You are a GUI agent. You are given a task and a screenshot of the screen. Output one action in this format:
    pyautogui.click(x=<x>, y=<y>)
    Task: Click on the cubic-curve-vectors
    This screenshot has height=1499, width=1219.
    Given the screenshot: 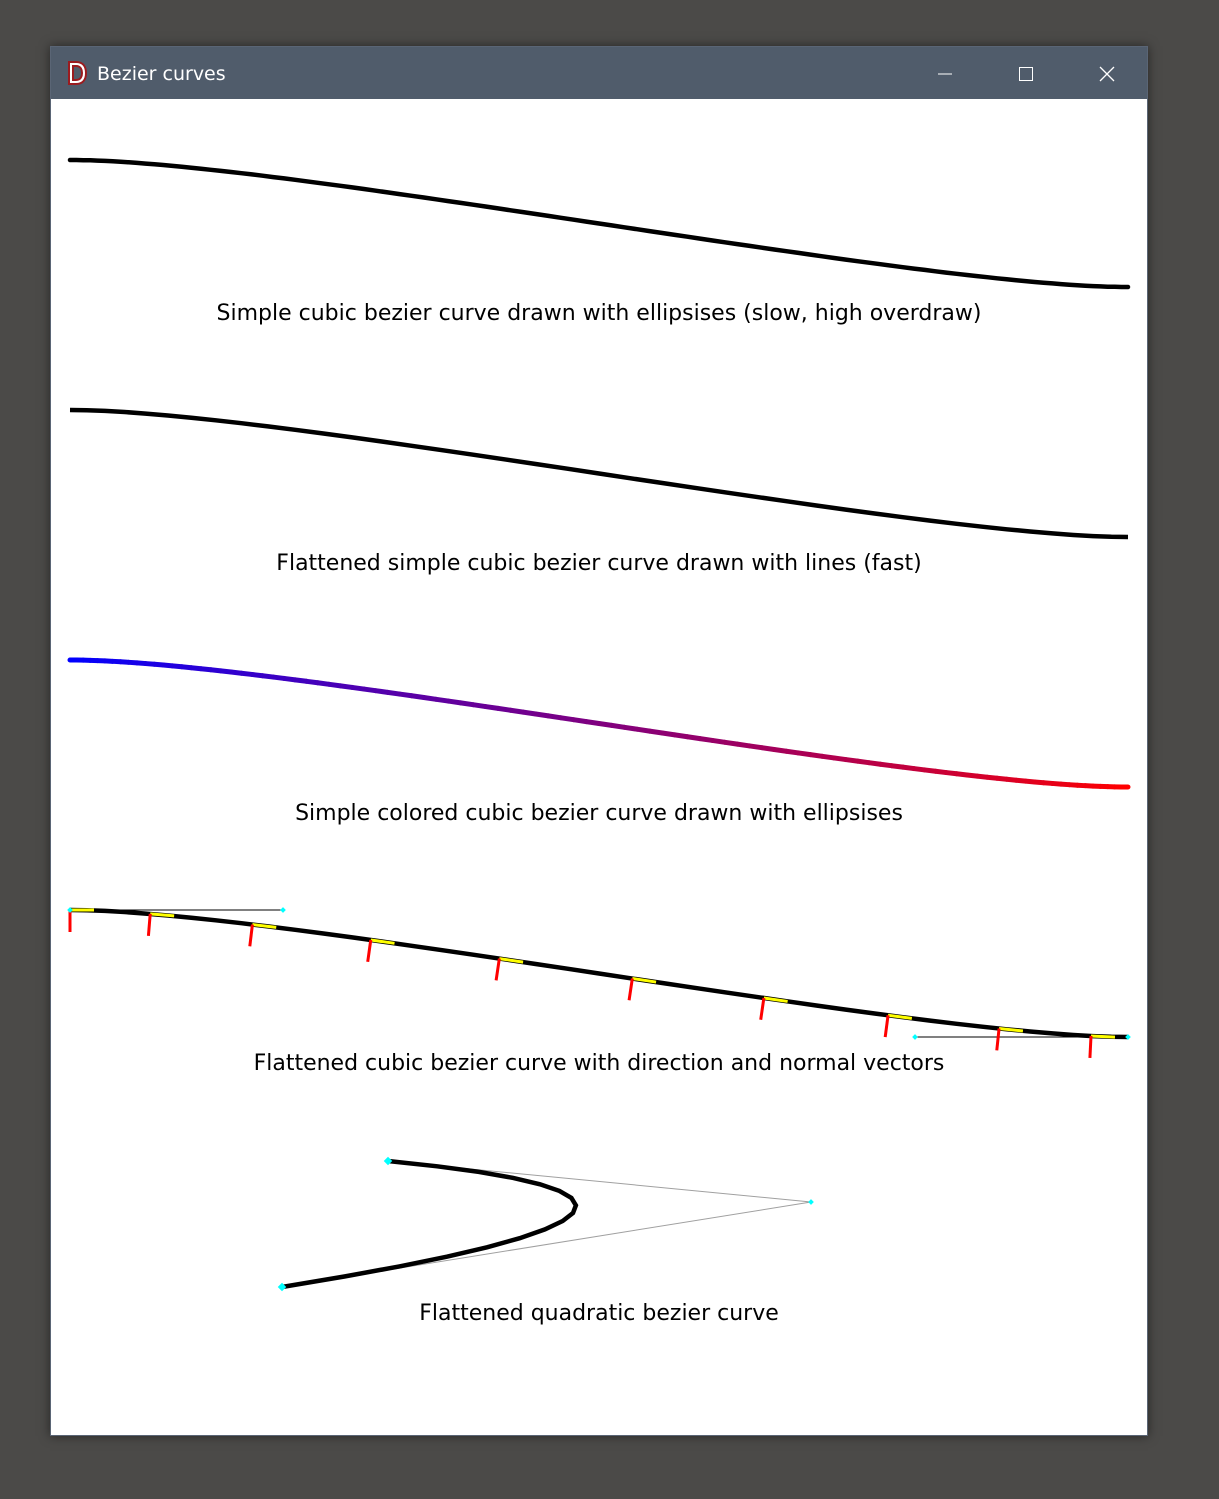 What is the action you would take?
    pyautogui.click(x=599, y=973)
    